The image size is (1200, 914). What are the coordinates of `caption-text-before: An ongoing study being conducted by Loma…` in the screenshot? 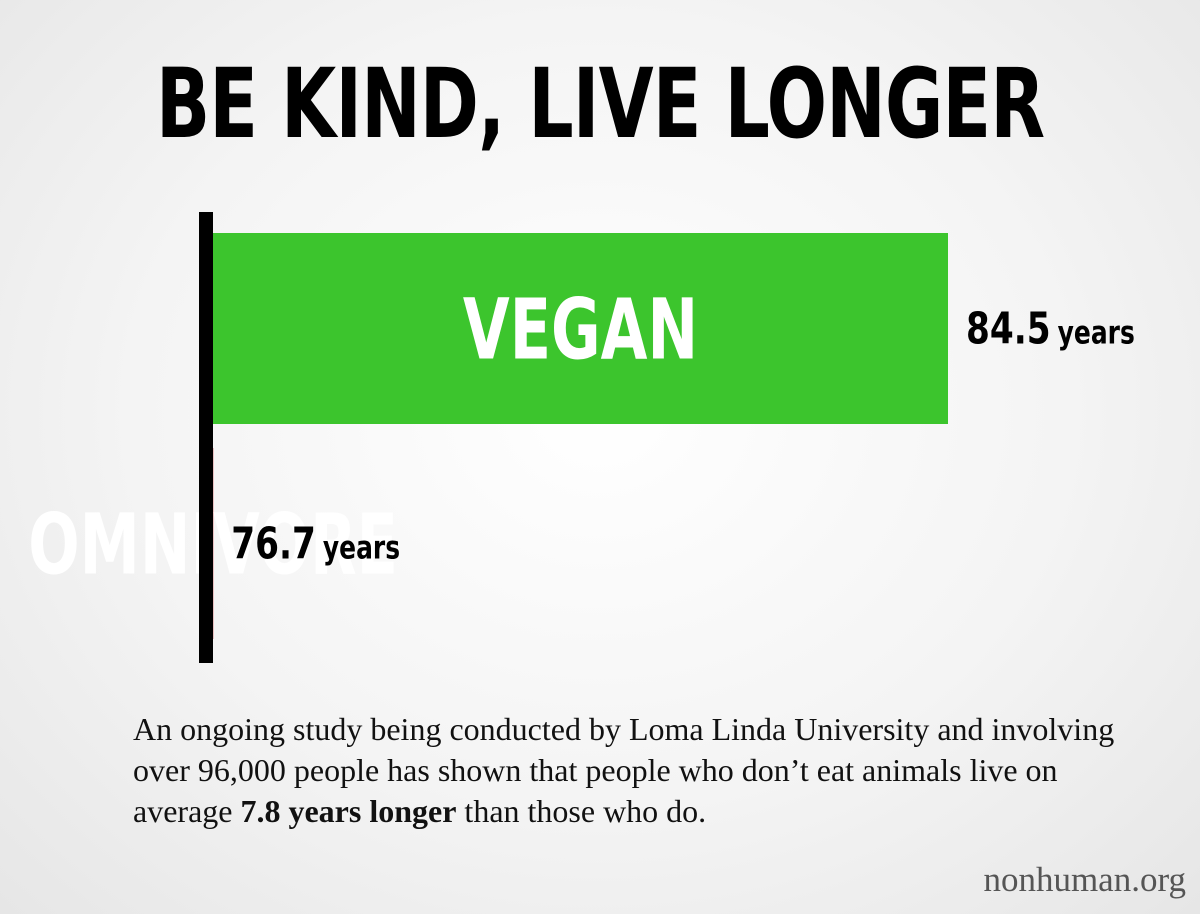 It's located at (624, 770).